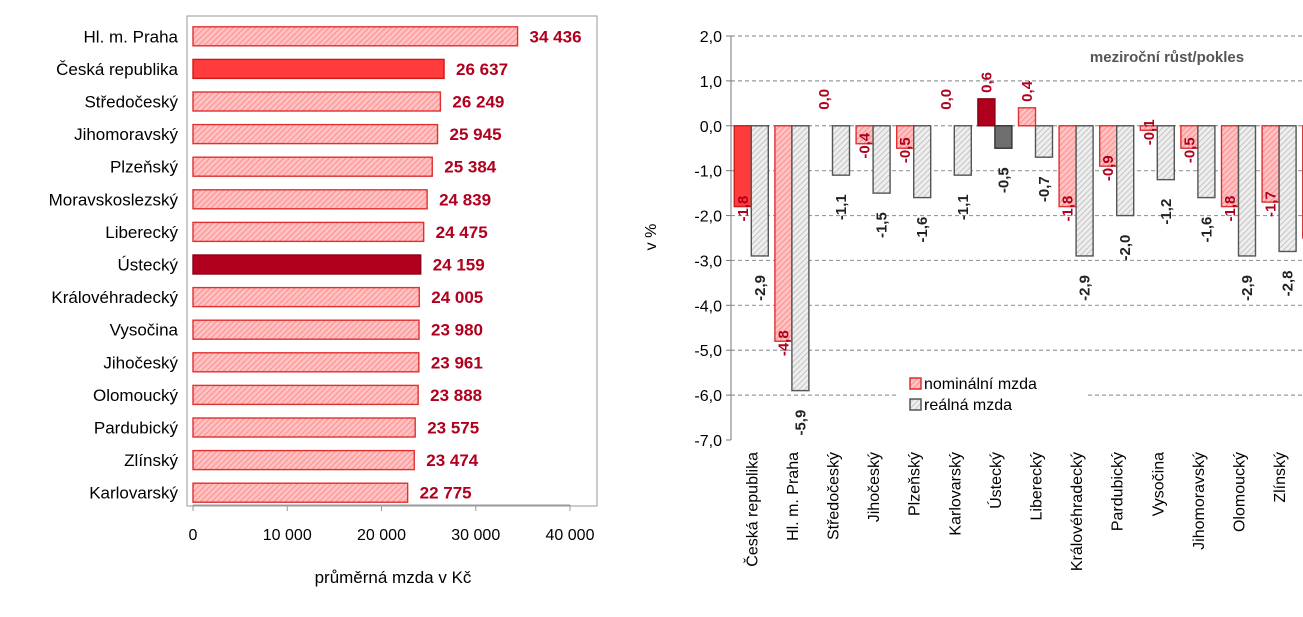 The width and height of the screenshot is (1303, 617). What do you see at coordinates (708, 261) in the screenshot?
I see `y-tick-label: -3,0` at bounding box center [708, 261].